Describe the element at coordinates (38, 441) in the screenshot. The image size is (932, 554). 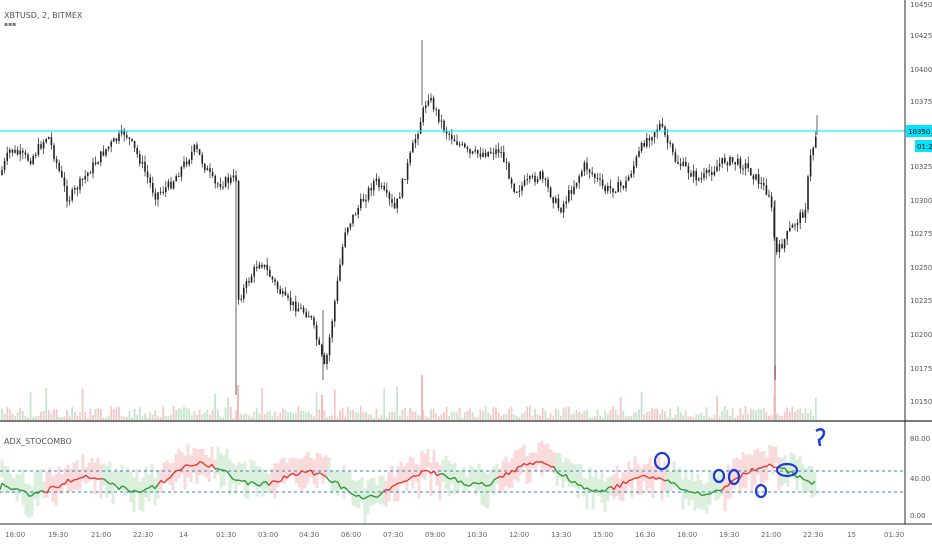
I see `indicator-title: ADX_STOCOMBO` at that location.